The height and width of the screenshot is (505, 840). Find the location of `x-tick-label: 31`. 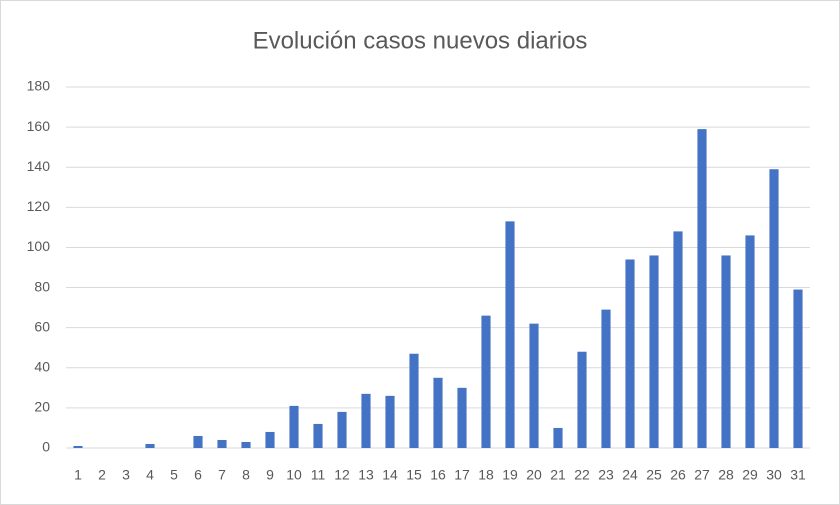

x-tick-label: 31 is located at coordinates (798, 475).